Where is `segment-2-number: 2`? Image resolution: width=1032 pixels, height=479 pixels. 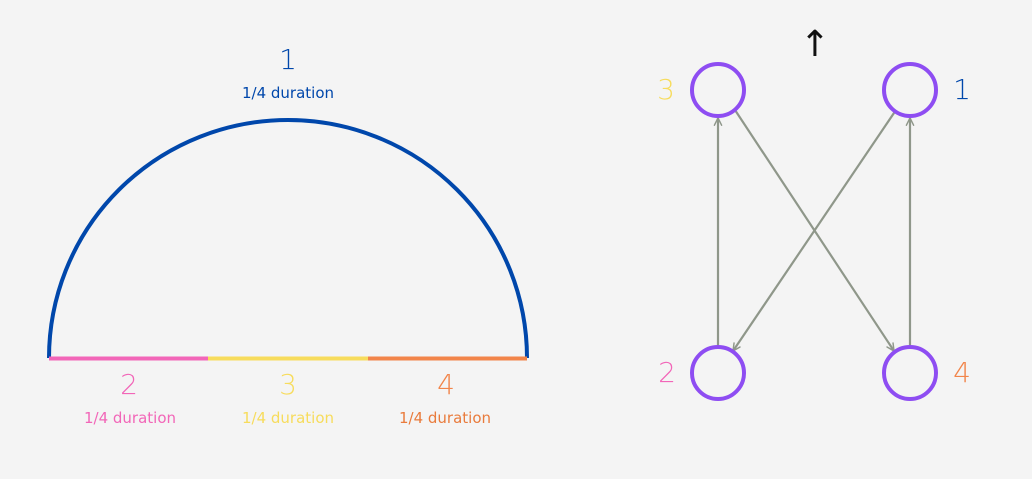
segment-2-number: 2 is located at coordinates (129, 384).